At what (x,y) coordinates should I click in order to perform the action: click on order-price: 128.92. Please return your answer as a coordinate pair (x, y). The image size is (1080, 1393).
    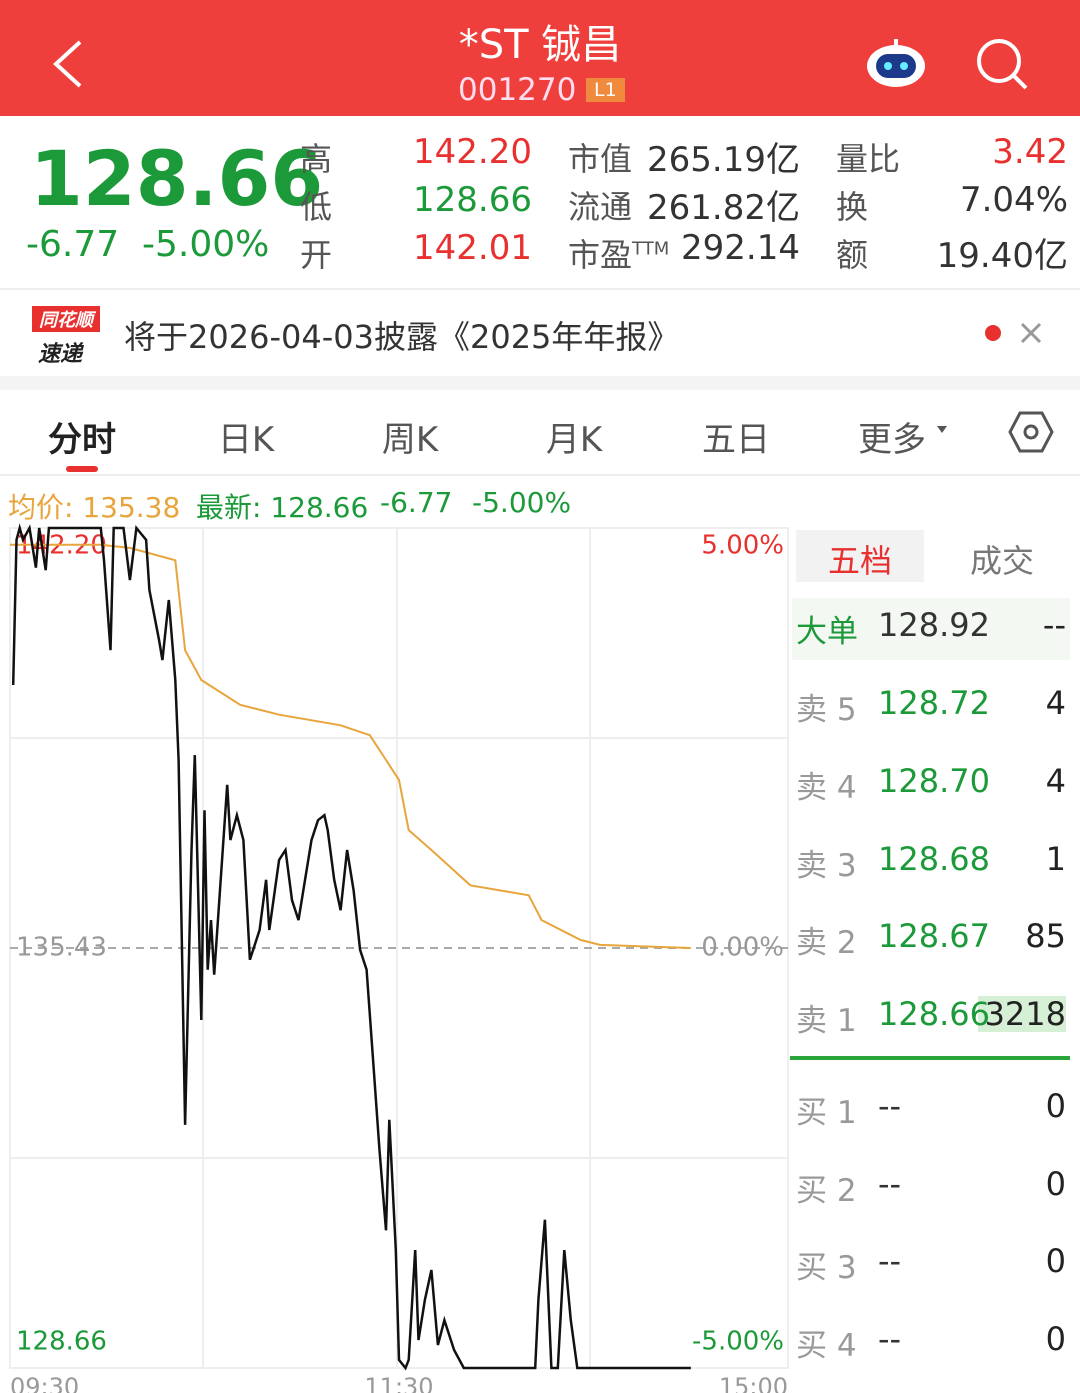
    Looking at the image, I should click on (934, 625).